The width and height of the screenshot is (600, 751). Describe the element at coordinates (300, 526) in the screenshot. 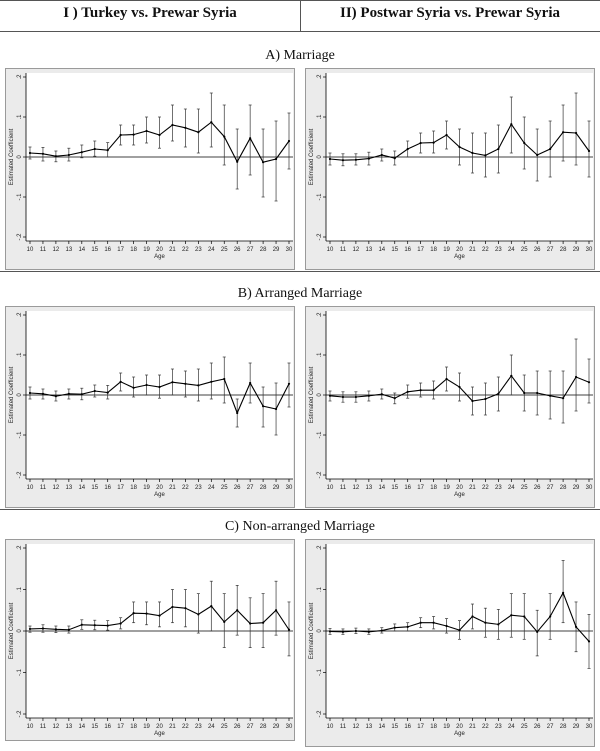

I see `section-title-nonarranged: C) Non-arranged Marriage` at that location.